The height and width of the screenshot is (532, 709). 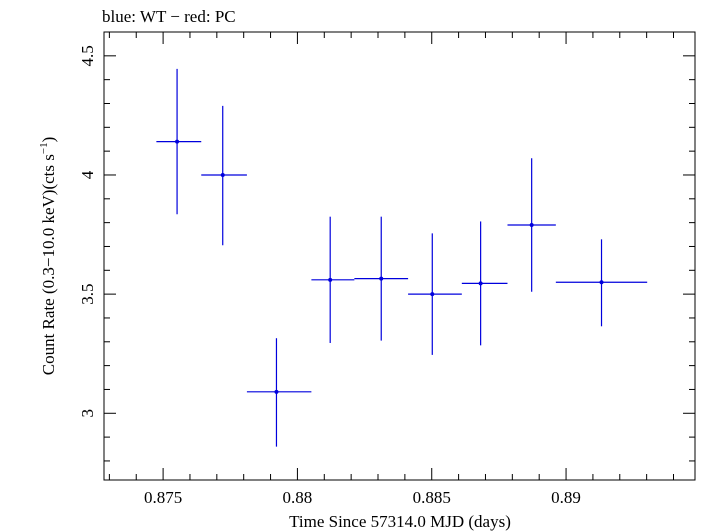 What do you see at coordinates (298, 497) in the screenshot?
I see `x-tick-label: 0.88` at bounding box center [298, 497].